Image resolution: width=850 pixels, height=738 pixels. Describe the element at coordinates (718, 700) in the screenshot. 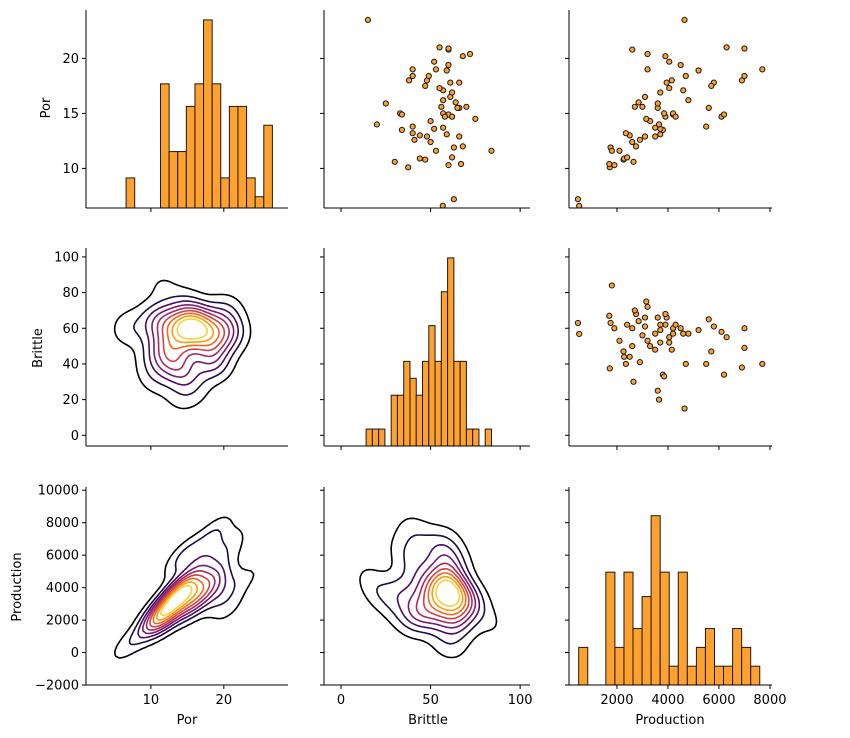

I see `x-tick-label: 6000` at that location.